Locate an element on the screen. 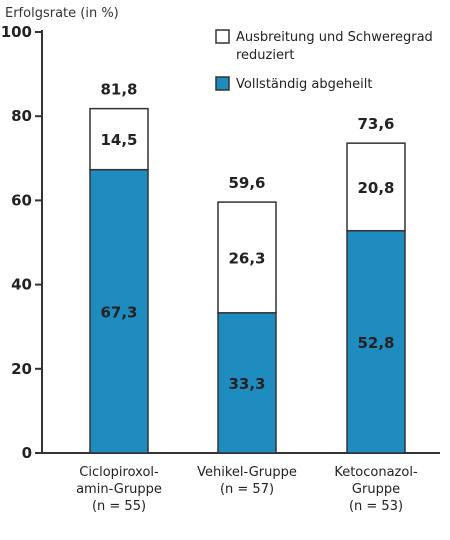 The height and width of the screenshot is (540, 450). bar-segment-label: 67,3 is located at coordinates (118, 312).